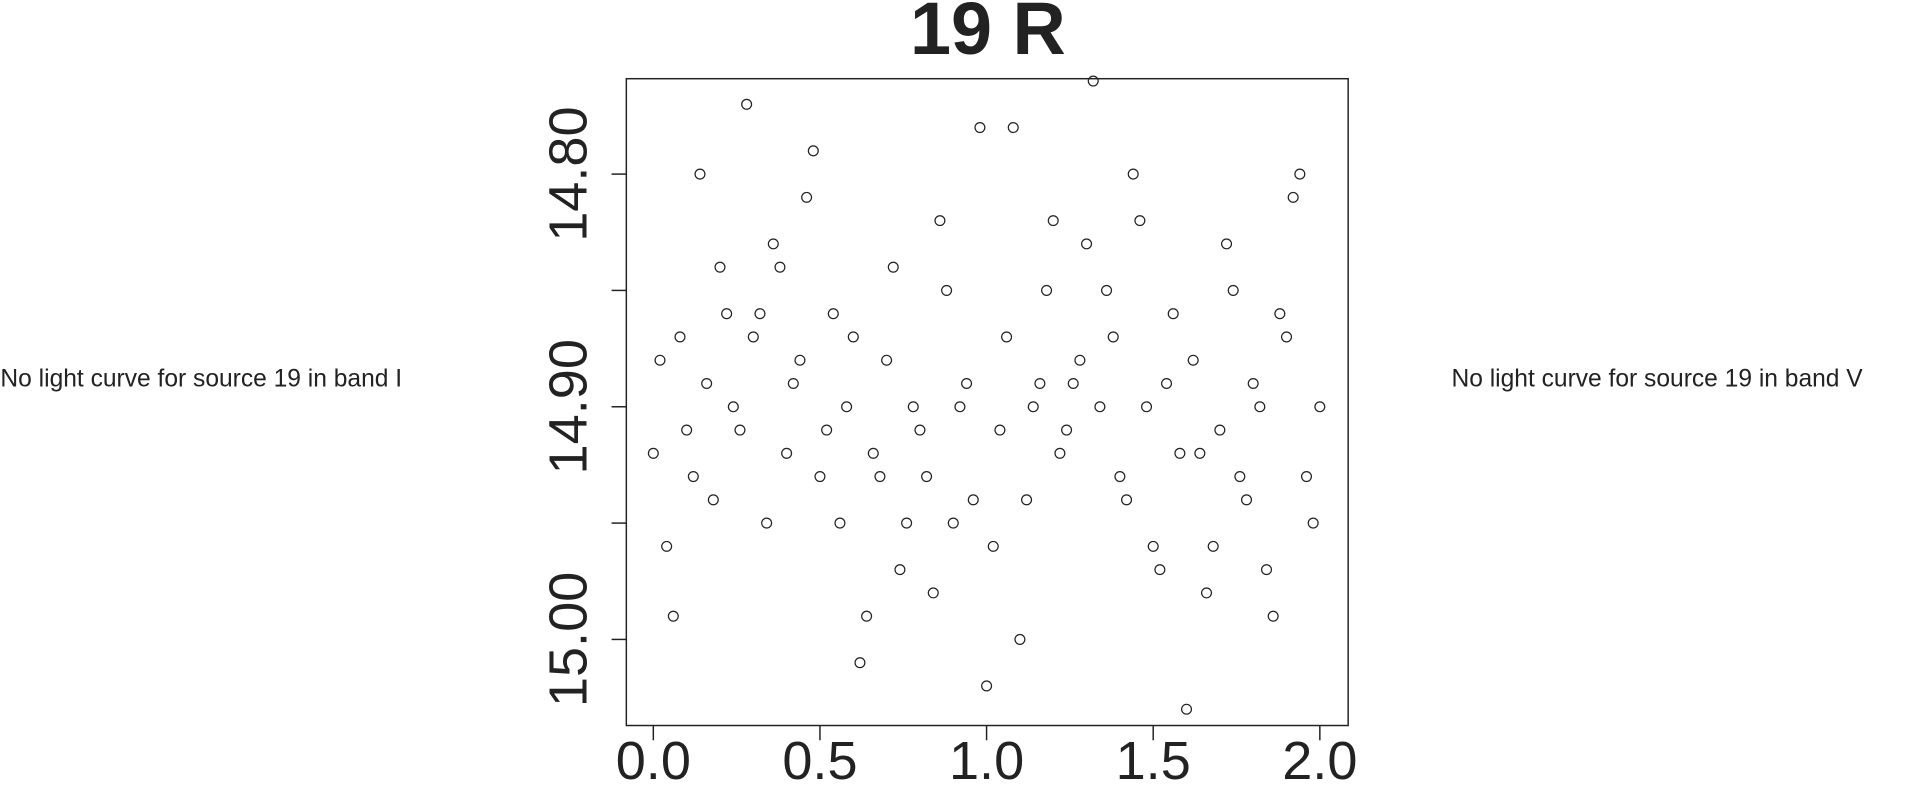 This screenshot has height=787, width=1929. I want to click on chart-title: 19 R, so click(988, 35).